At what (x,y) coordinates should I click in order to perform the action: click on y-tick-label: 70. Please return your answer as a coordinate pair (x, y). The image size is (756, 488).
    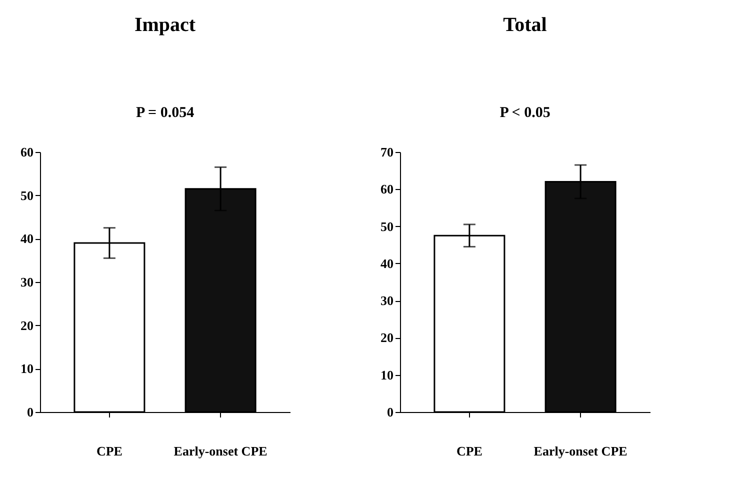
    Looking at the image, I should click on (387, 152).